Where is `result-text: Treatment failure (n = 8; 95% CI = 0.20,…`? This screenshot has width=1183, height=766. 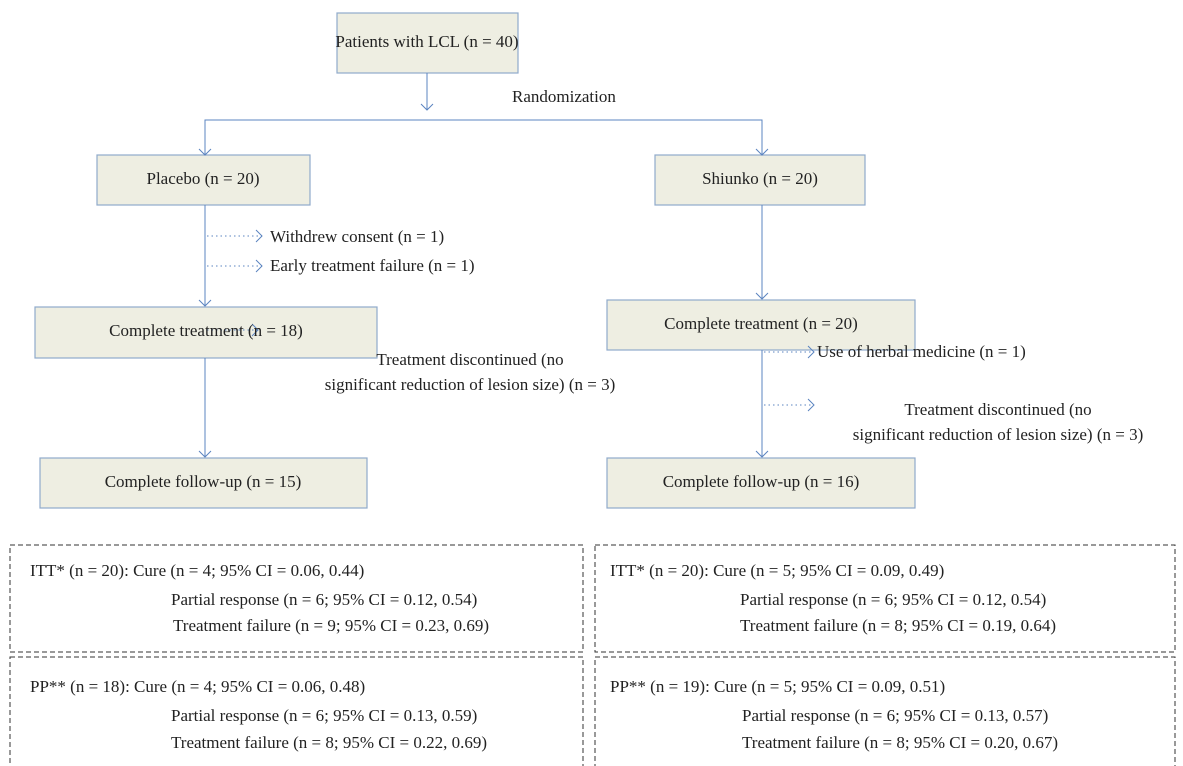 result-text: Treatment failure (n = 8; 95% CI = 0.20,… is located at coordinates (900, 742).